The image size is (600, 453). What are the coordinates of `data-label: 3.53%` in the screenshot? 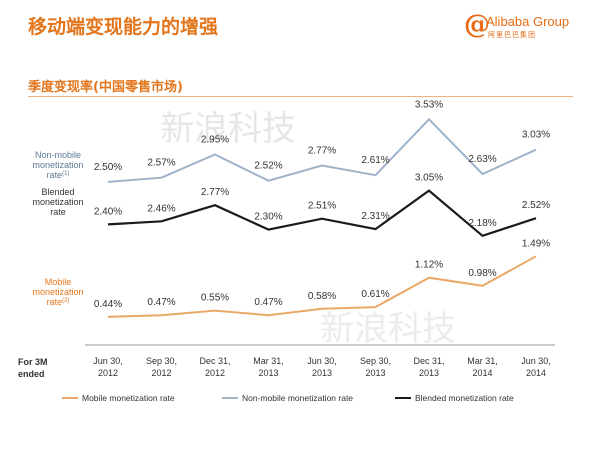 It's located at (429, 104).